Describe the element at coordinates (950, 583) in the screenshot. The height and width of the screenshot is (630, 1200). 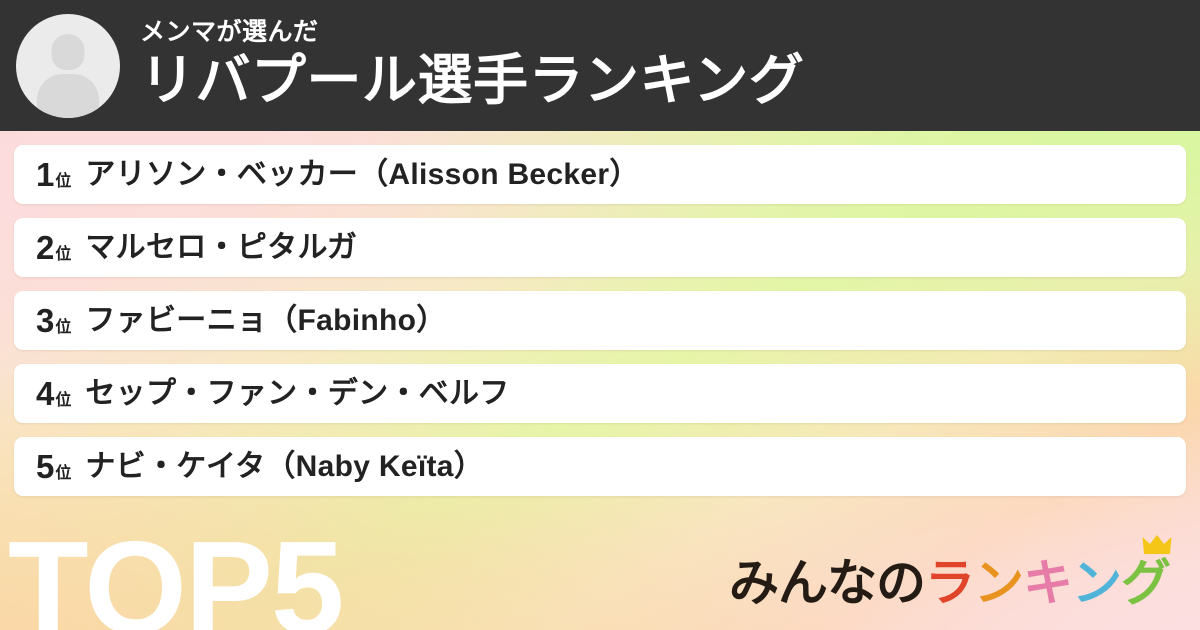
I see `brand-char: ラ` at that location.